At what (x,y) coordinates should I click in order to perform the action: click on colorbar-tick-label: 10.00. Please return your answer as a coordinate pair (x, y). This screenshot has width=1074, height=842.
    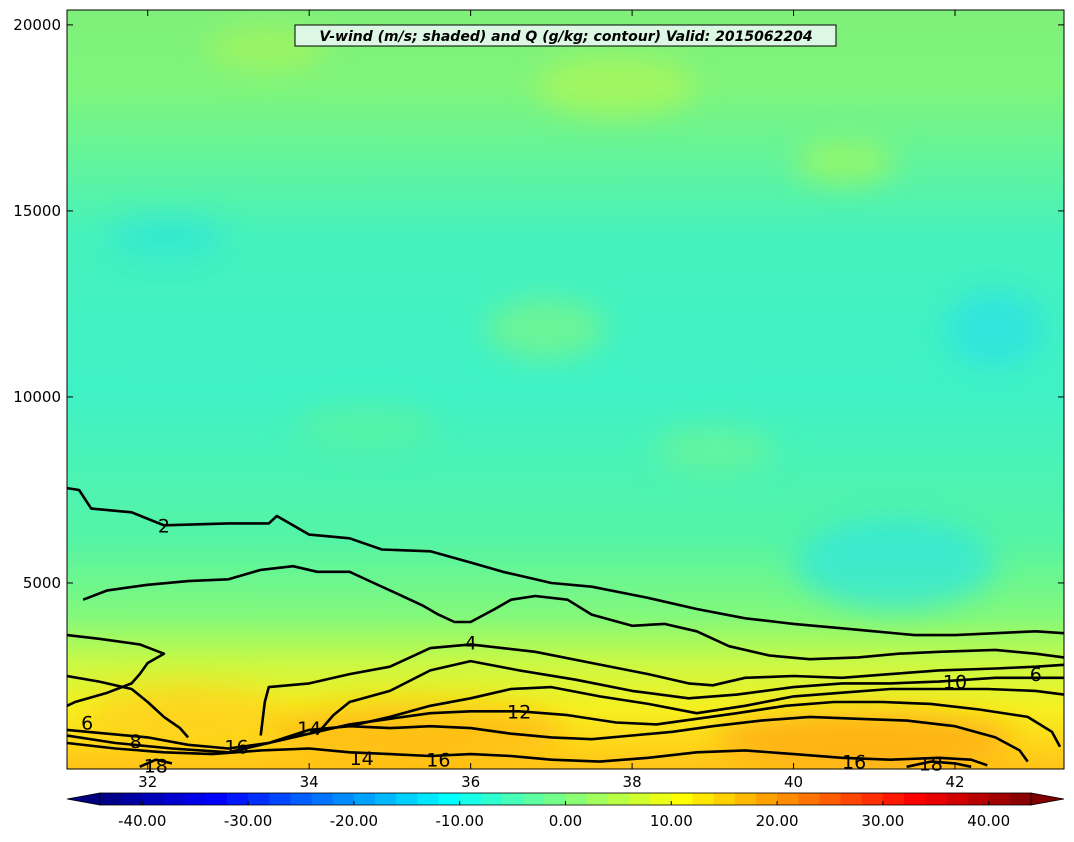
    Looking at the image, I should click on (671, 821).